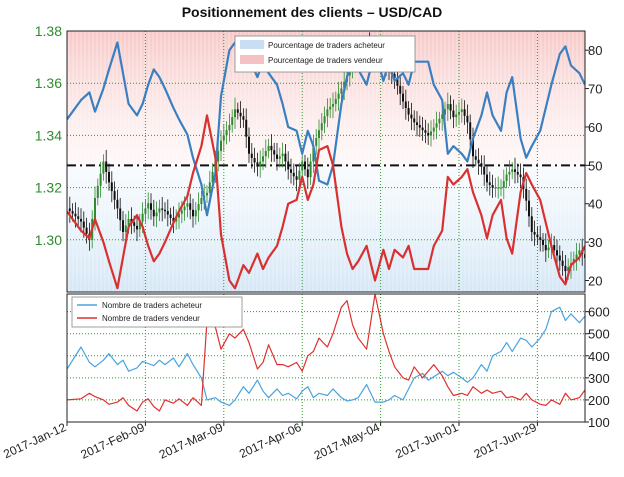  Describe the element at coordinates (48, 135) in the screenshot. I see `price-axis: 1.30 1.32 1.34 1.36 1.38` at that location.